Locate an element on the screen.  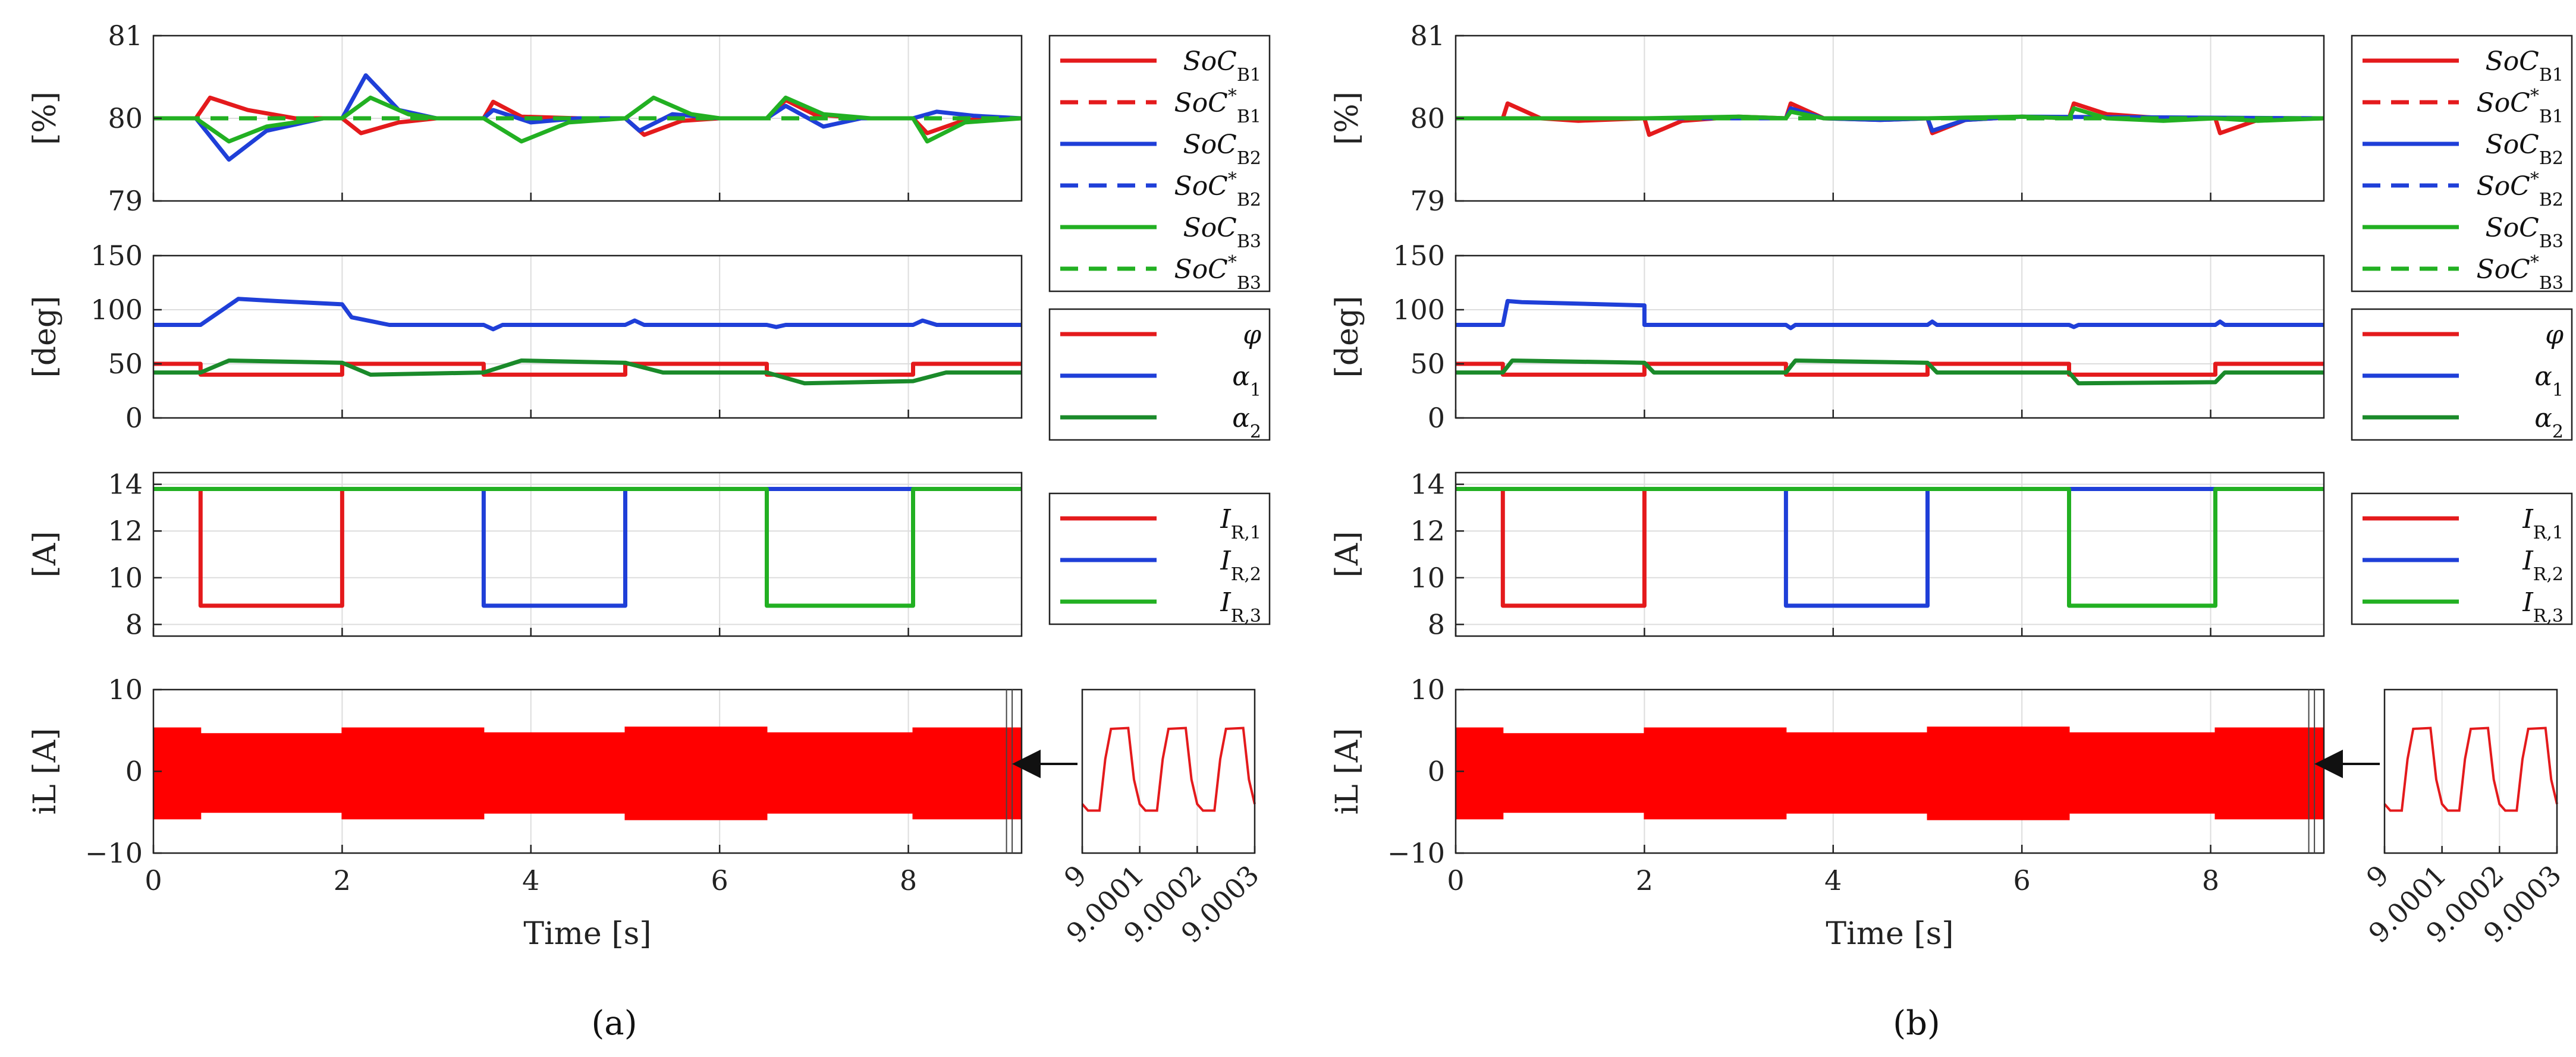
x-tick-label: 4 is located at coordinates (1833, 880).